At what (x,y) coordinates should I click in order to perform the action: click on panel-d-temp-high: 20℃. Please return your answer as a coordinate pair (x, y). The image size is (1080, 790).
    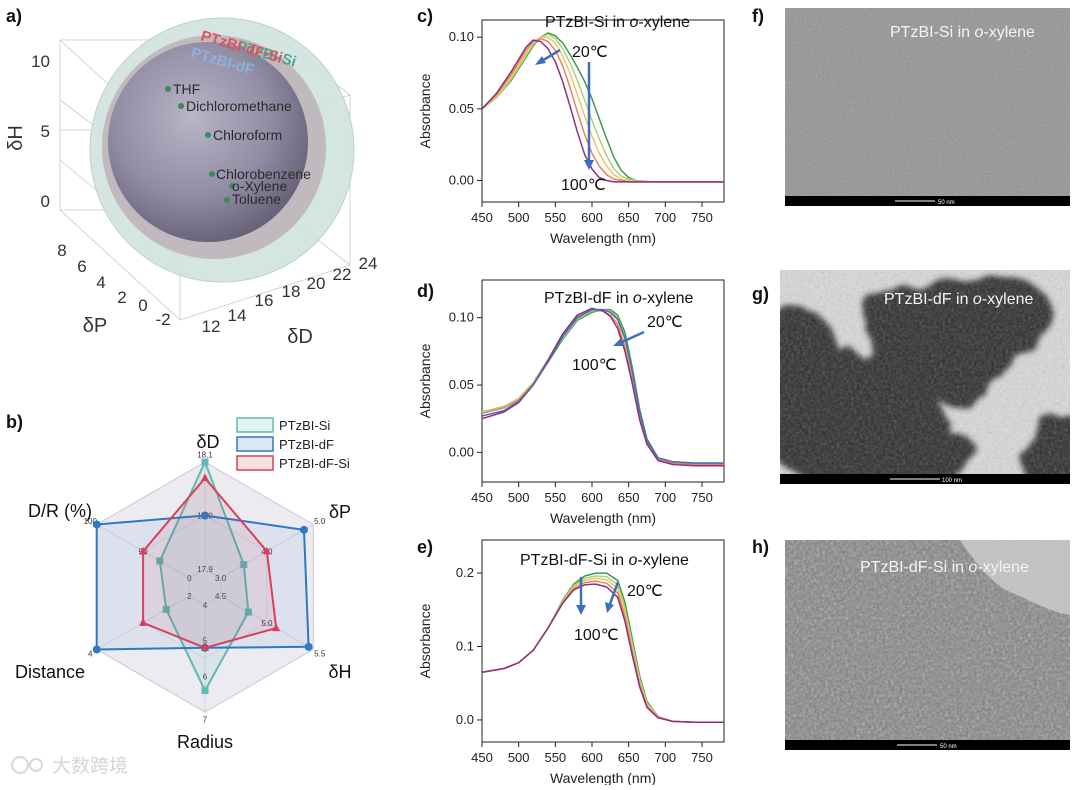
    Looking at the image, I should click on (665, 322).